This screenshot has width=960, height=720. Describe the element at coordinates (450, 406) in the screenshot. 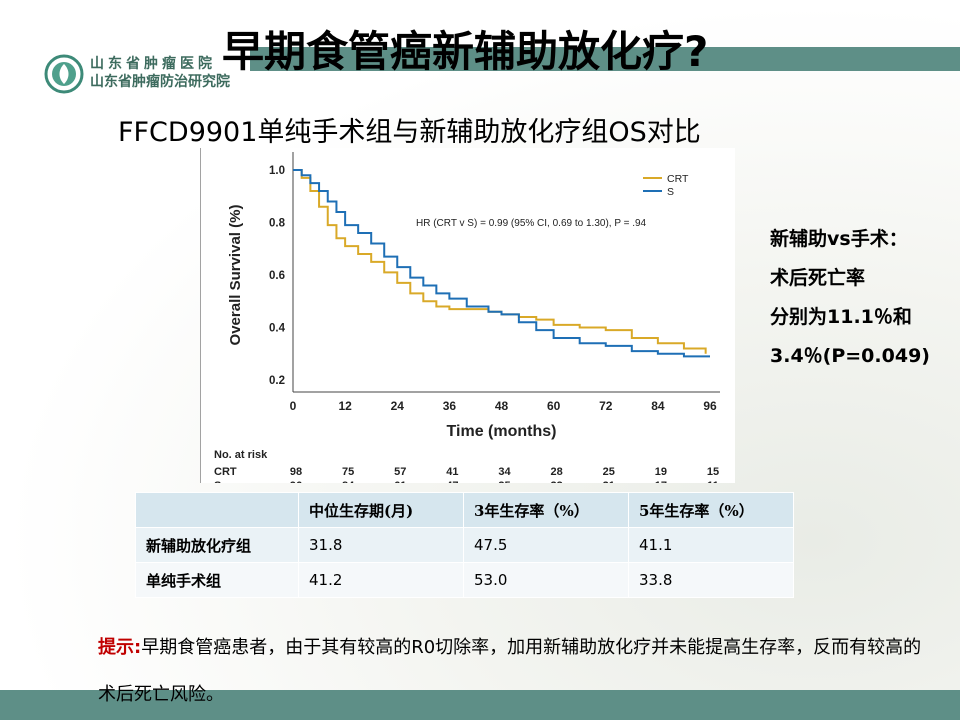

I see `x-tick-label: 36` at that location.